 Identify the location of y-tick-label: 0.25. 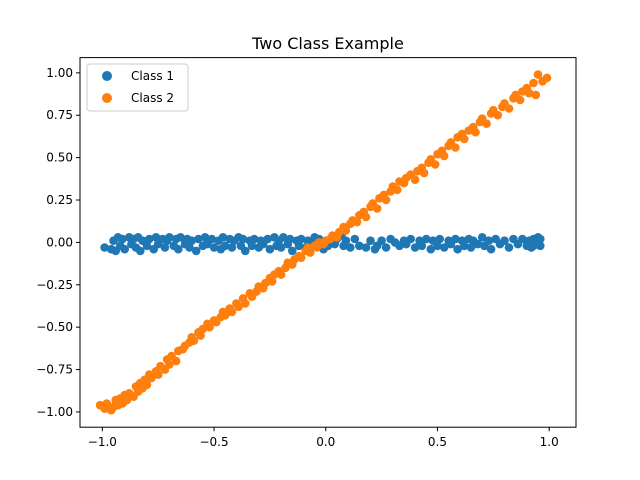
(59, 200).